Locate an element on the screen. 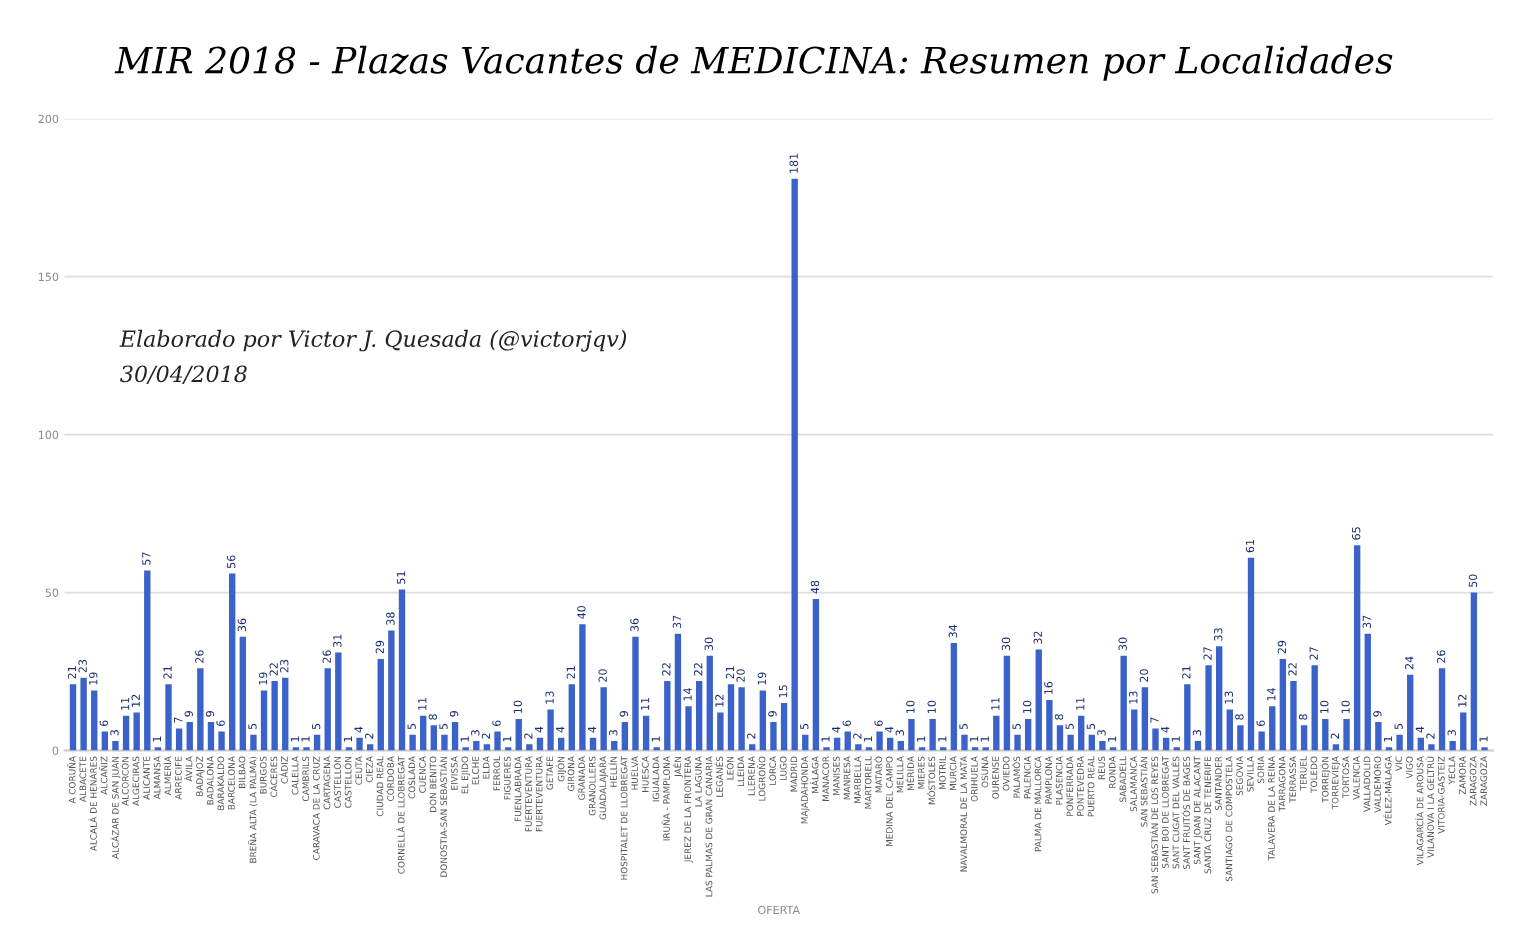  annotation: 30/04/2018 is located at coordinates (183, 374).